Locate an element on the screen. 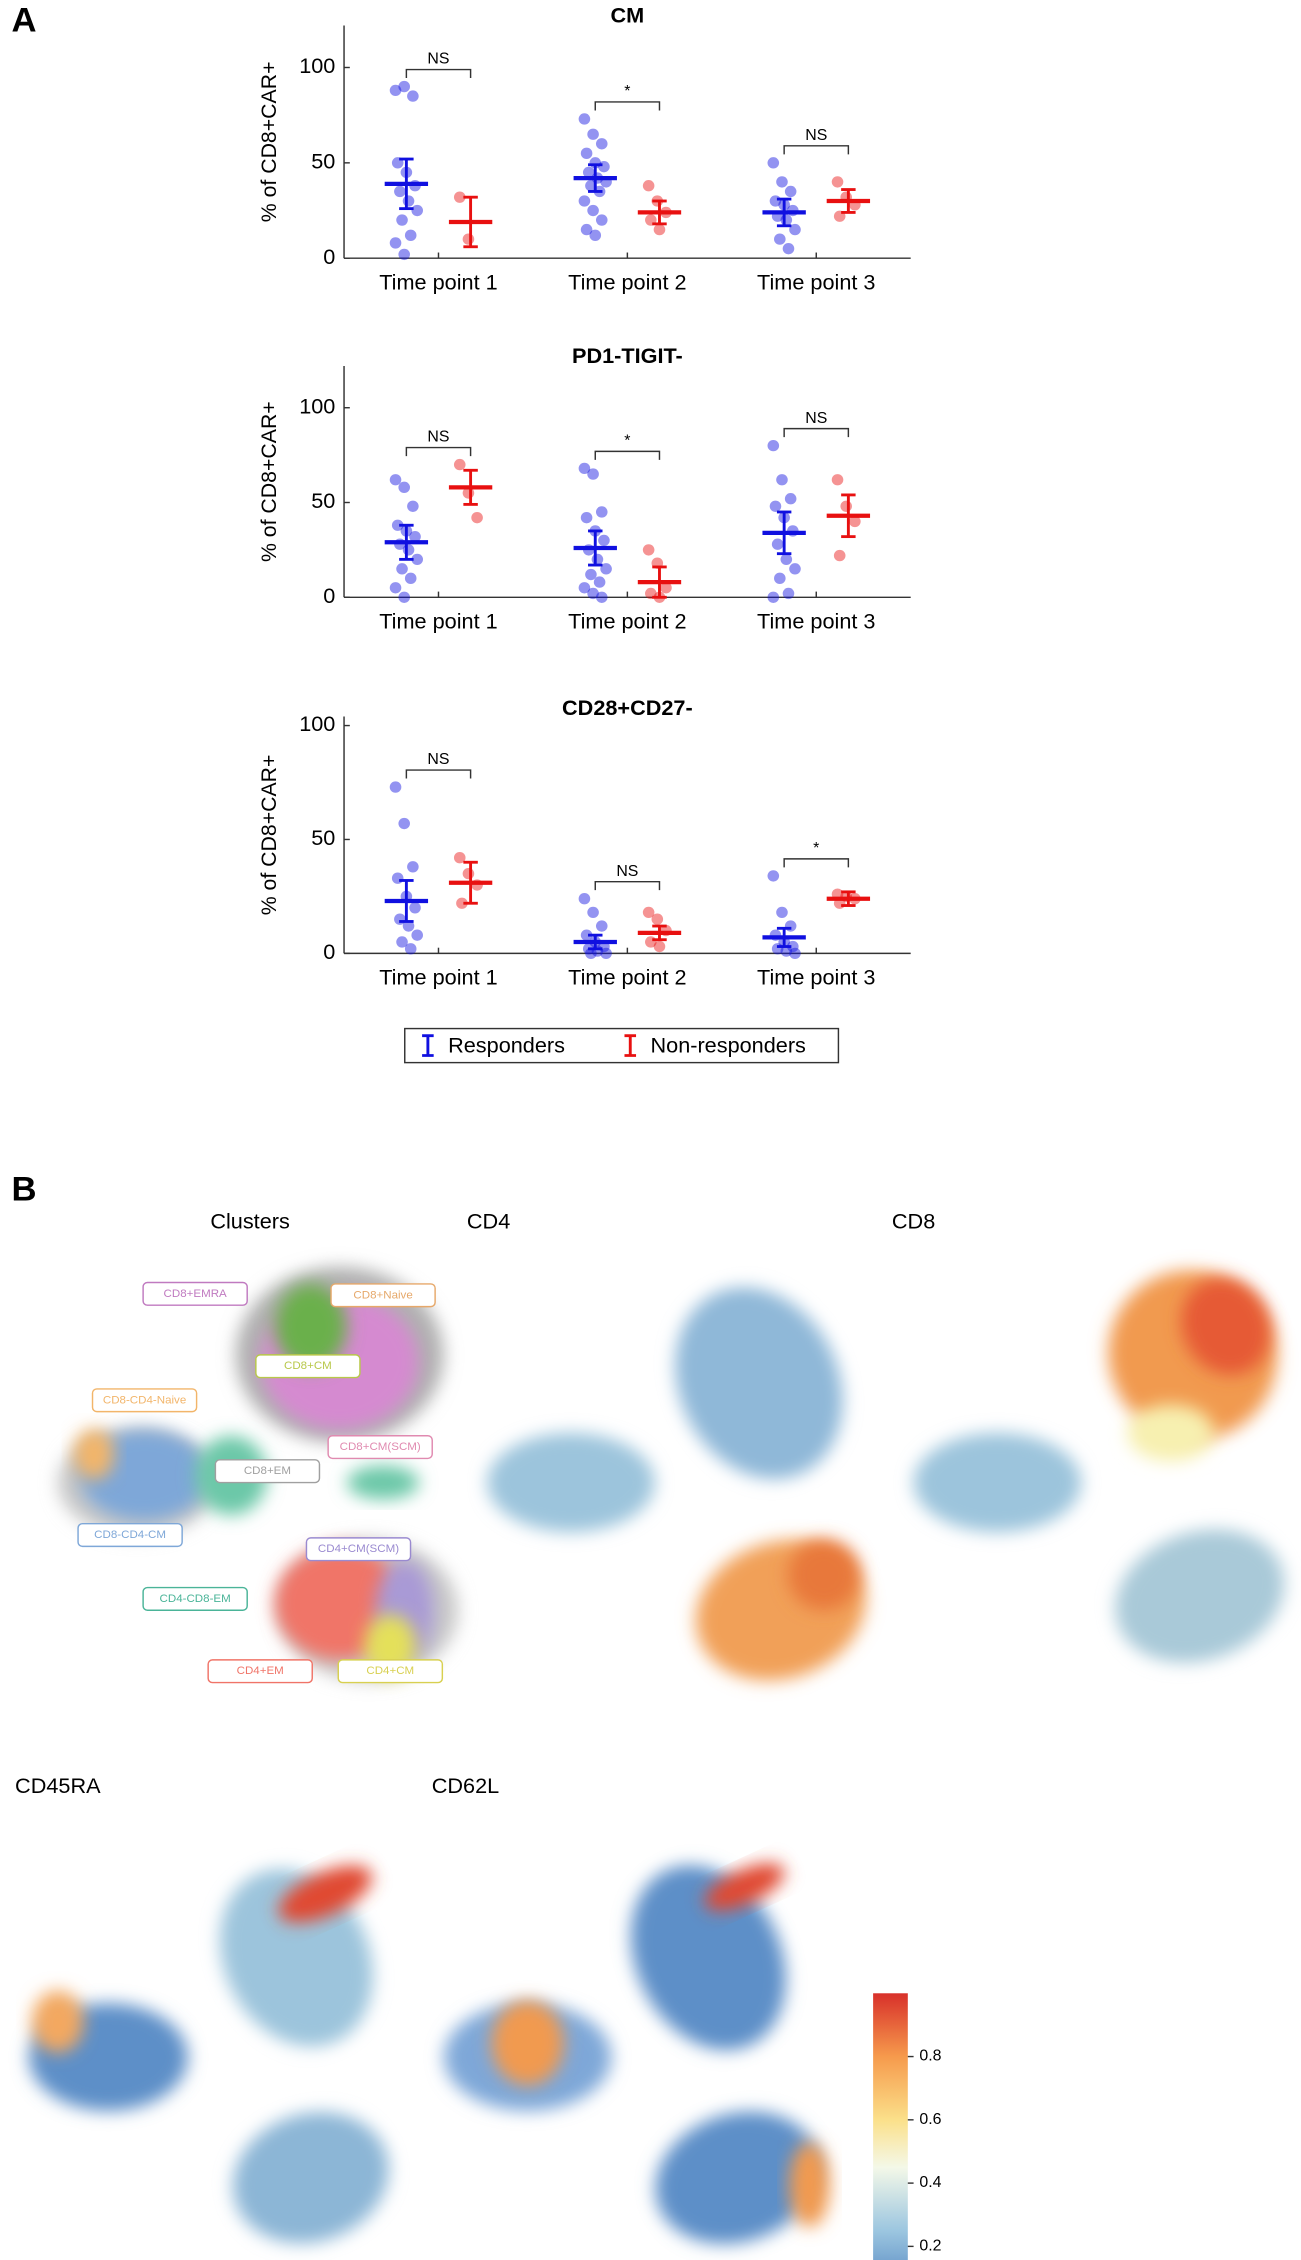  cluster-label-text: CD4+CM is located at coordinates (390, 1671).